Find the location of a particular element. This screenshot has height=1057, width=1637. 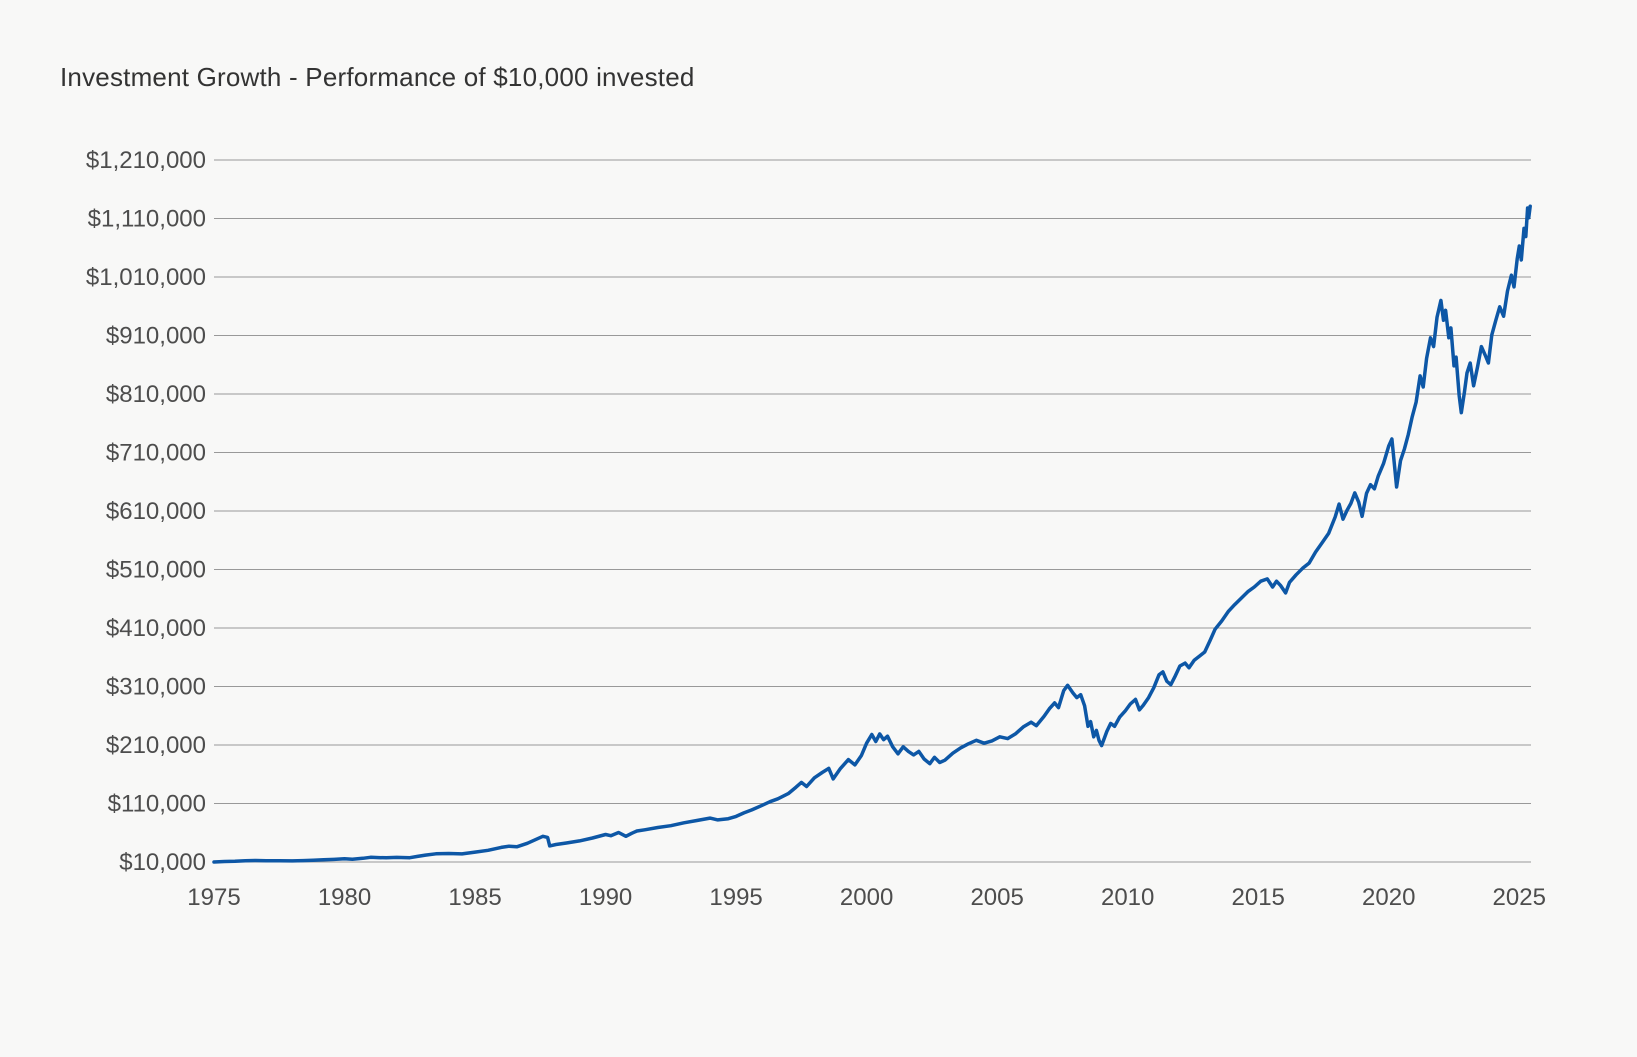

y-axis-tick-label: $210,000 is located at coordinates (156, 745).